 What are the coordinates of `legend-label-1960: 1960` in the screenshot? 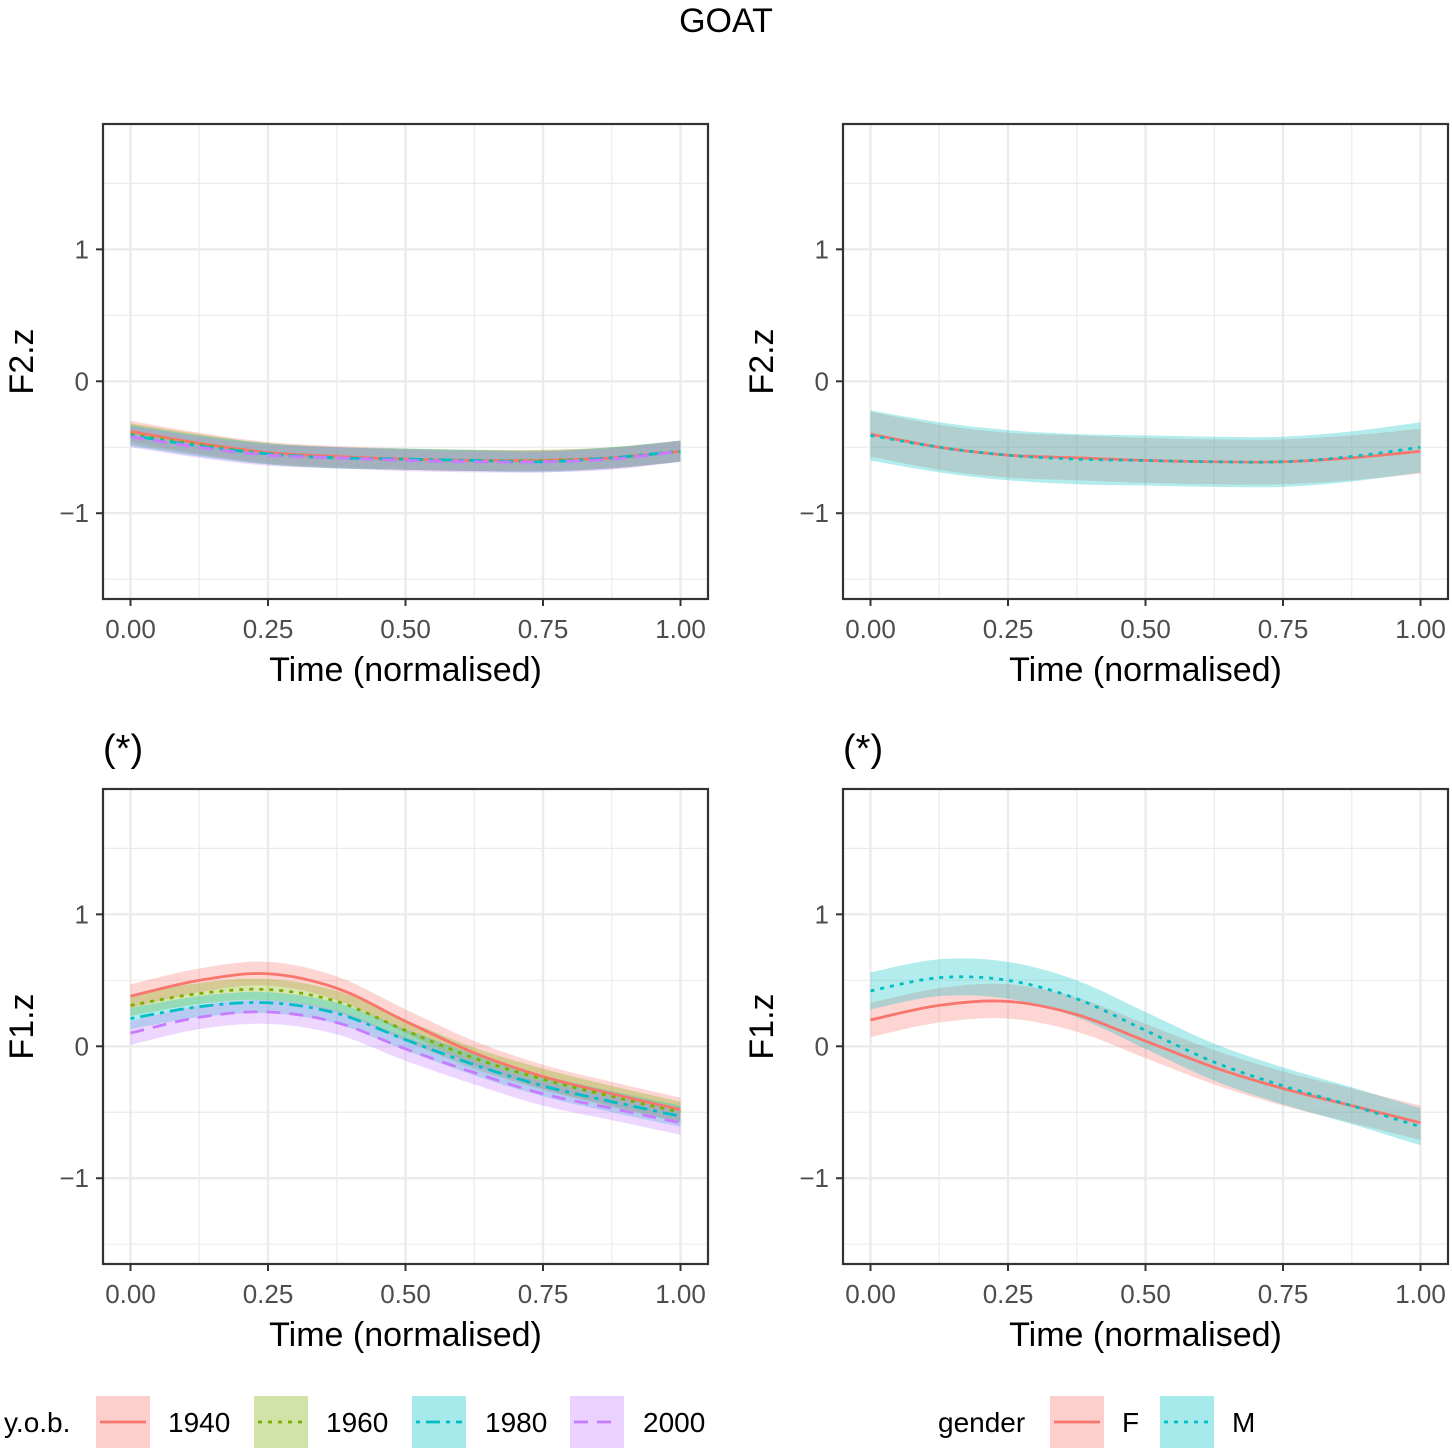 It's located at (357, 1422).